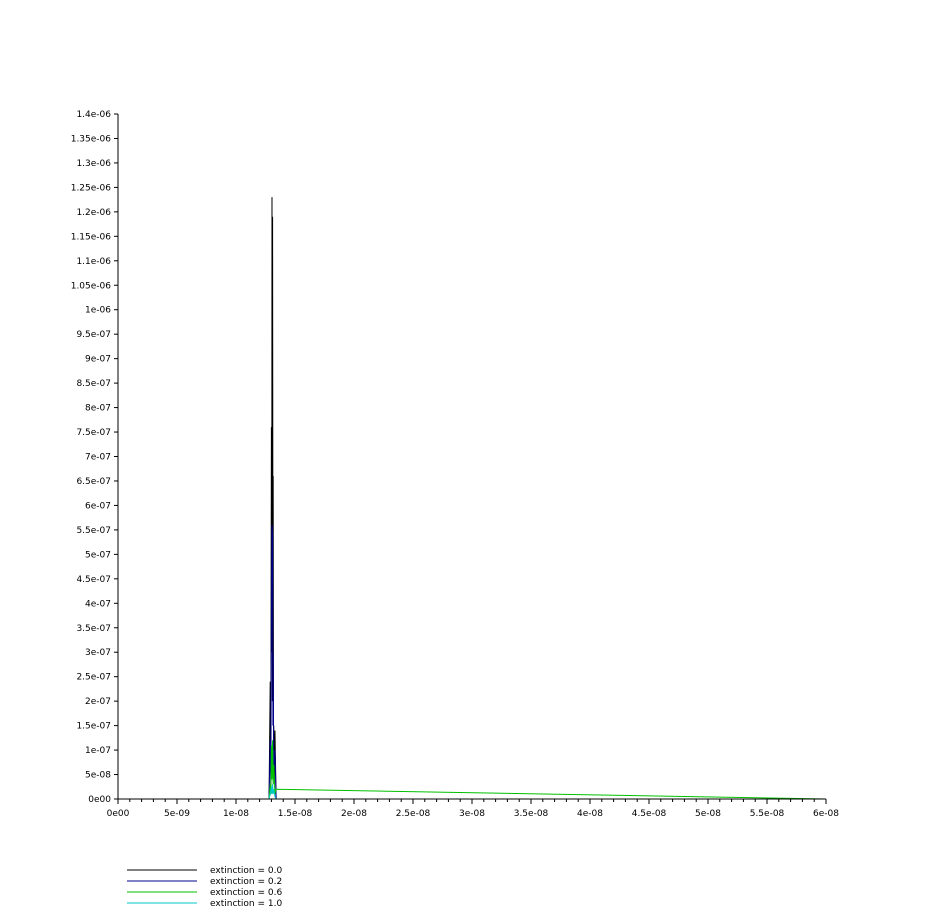 This screenshot has width=944, height=914. I want to click on y-tick-label: 1.2e-06, so click(93, 213).